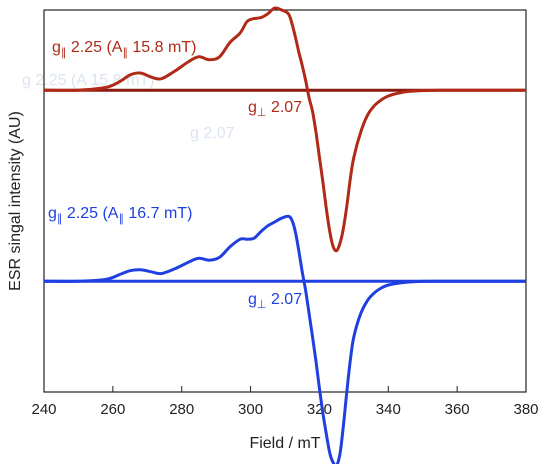  I want to click on ghost-text: g 2.25 (A 15.8 mT), so click(88, 80).